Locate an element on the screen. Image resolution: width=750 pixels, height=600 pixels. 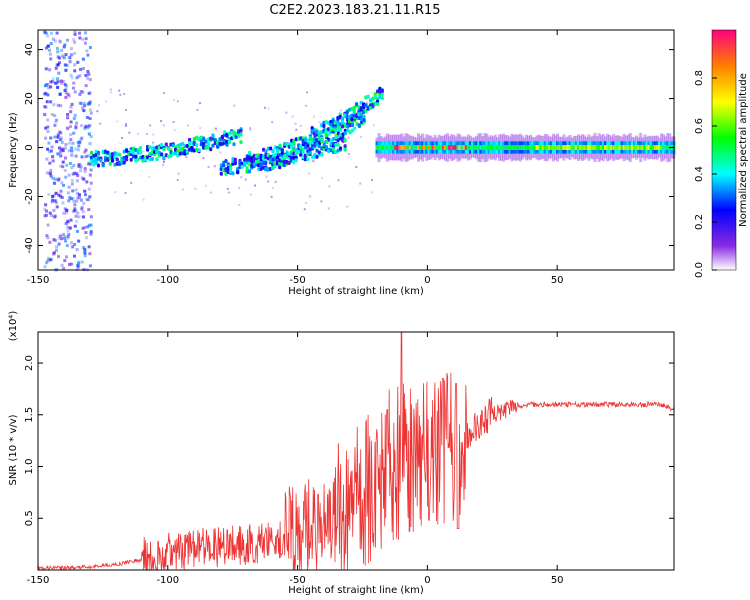
x-tick-label: 50 is located at coordinates (557, 580).